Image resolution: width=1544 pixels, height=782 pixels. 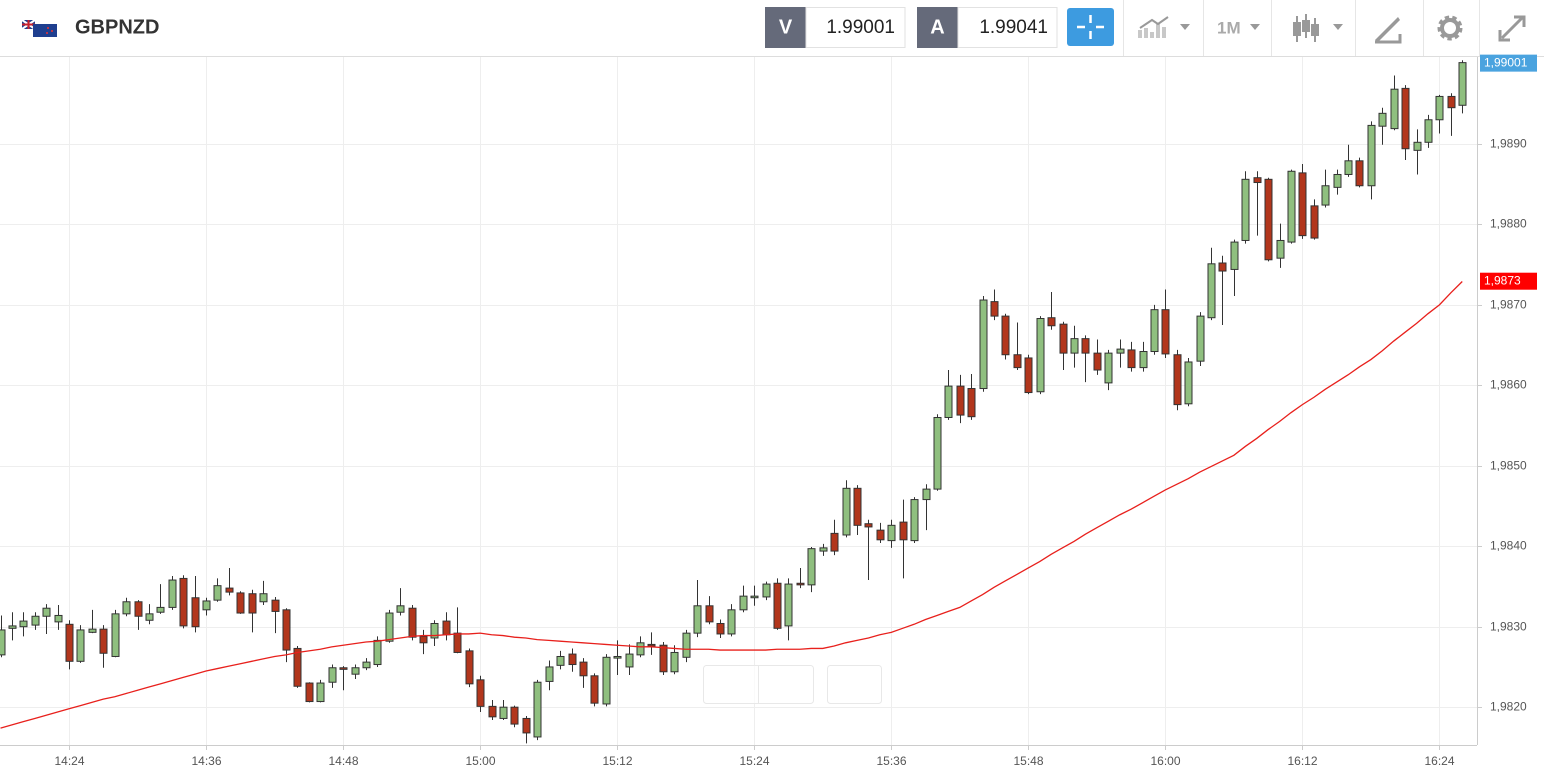 What do you see at coordinates (1164, 27) in the screenshot?
I see `chart-type-button` at bounding box center [1164, 27].